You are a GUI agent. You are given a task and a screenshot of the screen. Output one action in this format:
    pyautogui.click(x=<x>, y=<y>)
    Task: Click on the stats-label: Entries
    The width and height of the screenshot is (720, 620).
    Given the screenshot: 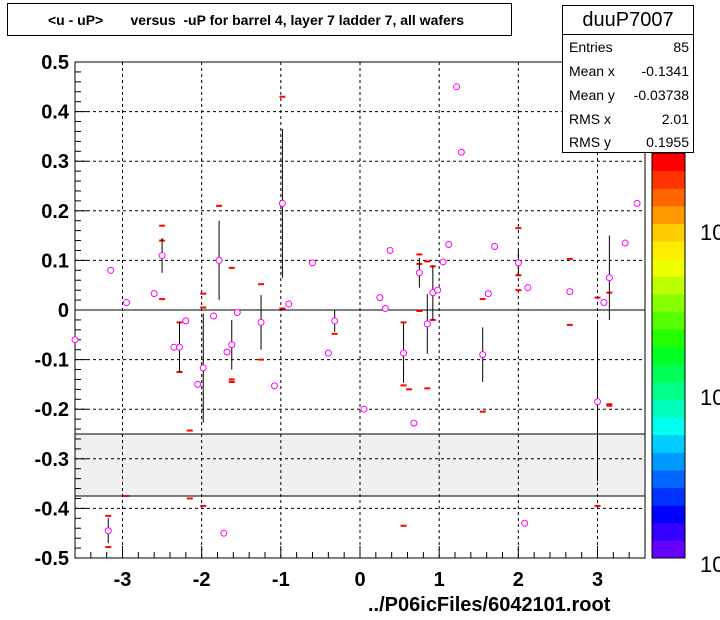 What is the action you would take?
    pyautogui.click(x=591, y=47)
    